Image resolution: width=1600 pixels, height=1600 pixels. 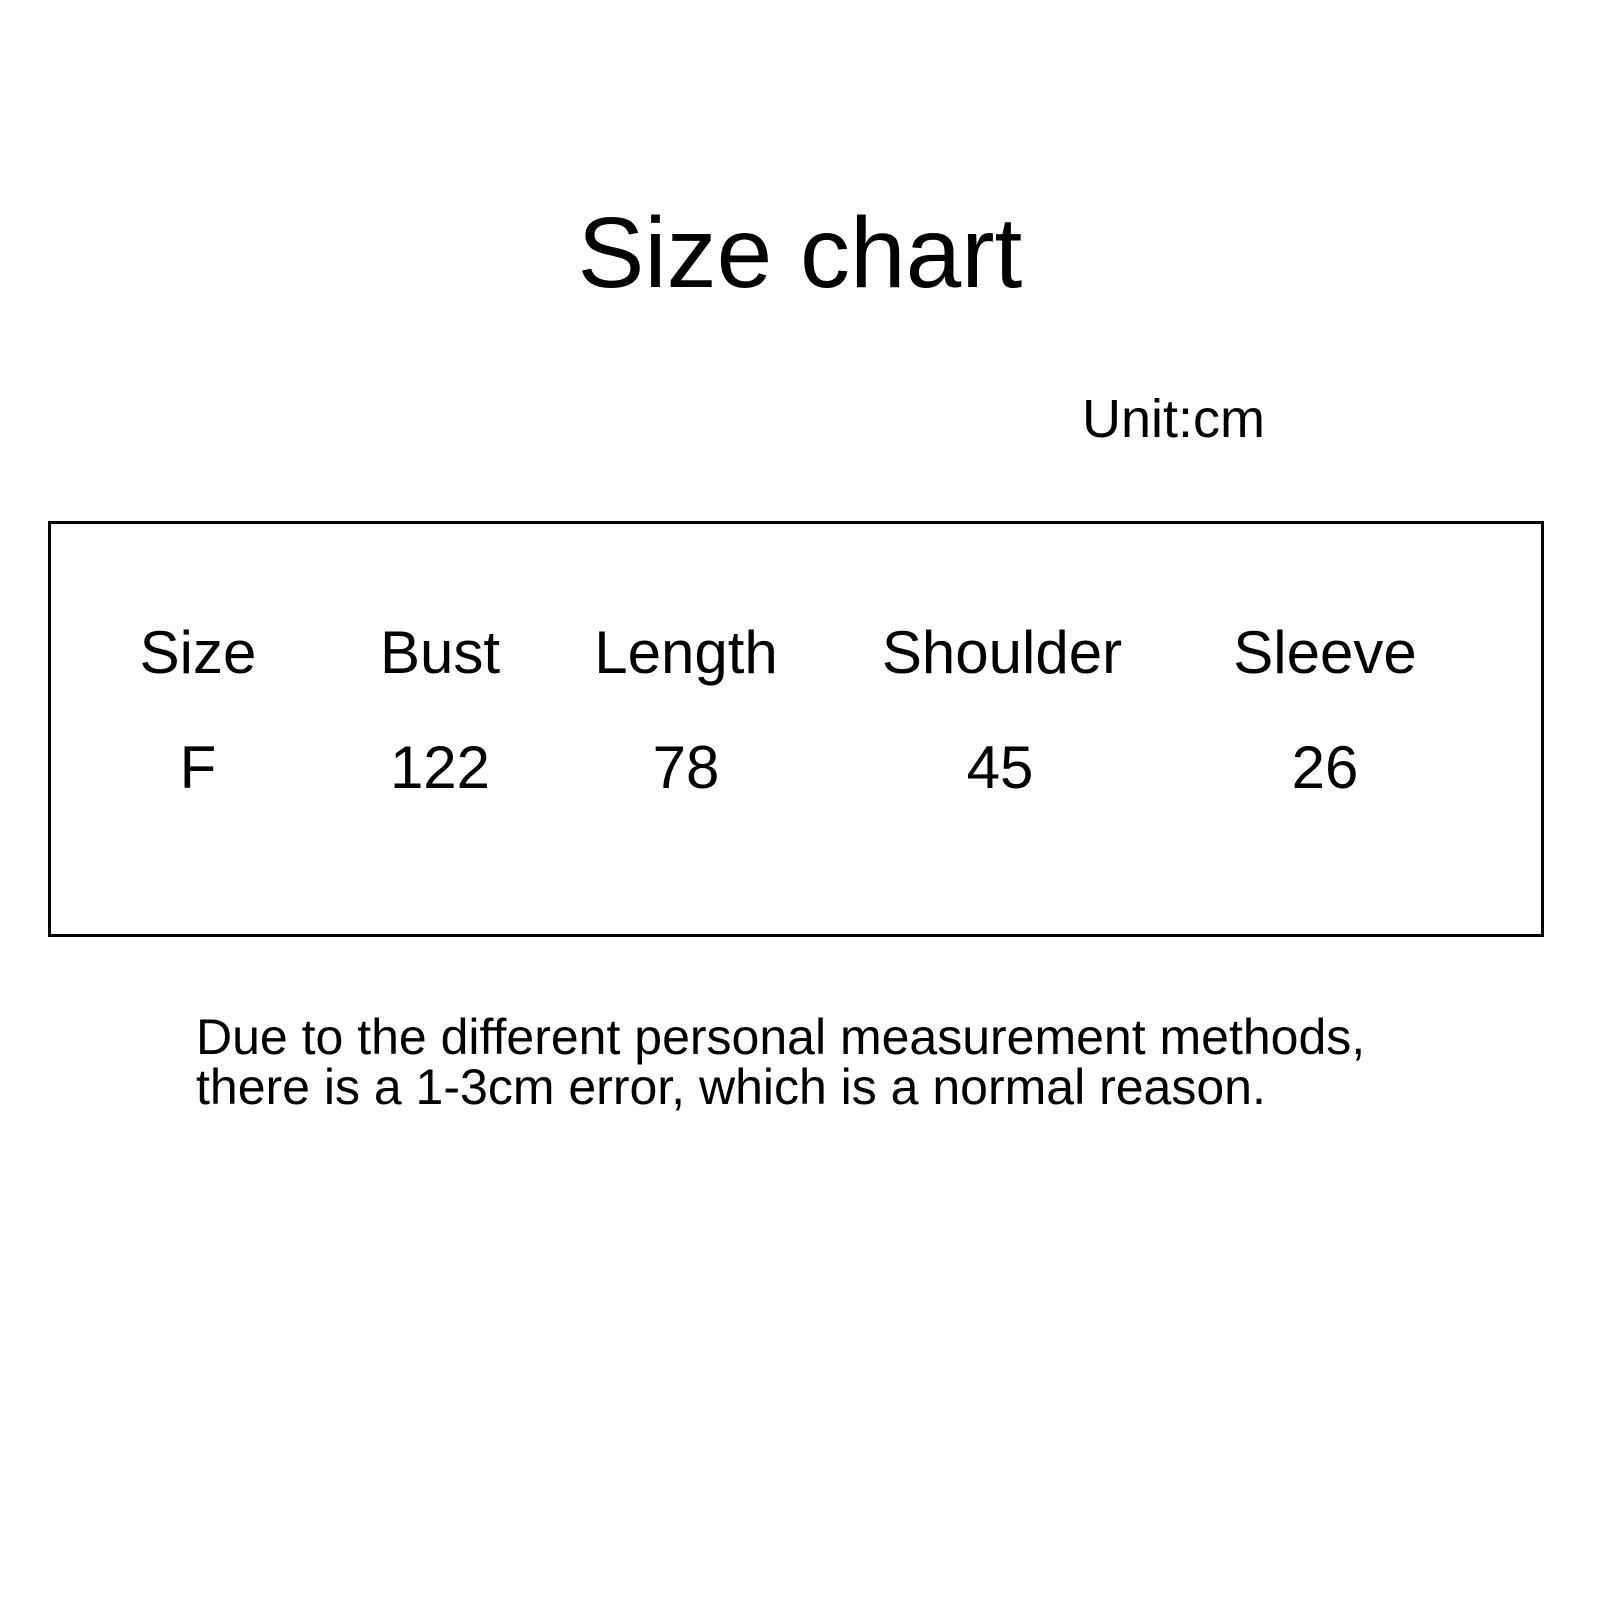 What do you see at coordinates (1000, 767) in the screenshot?
I see `cell-shoulder: 45` at bounding box center [1000, 767].